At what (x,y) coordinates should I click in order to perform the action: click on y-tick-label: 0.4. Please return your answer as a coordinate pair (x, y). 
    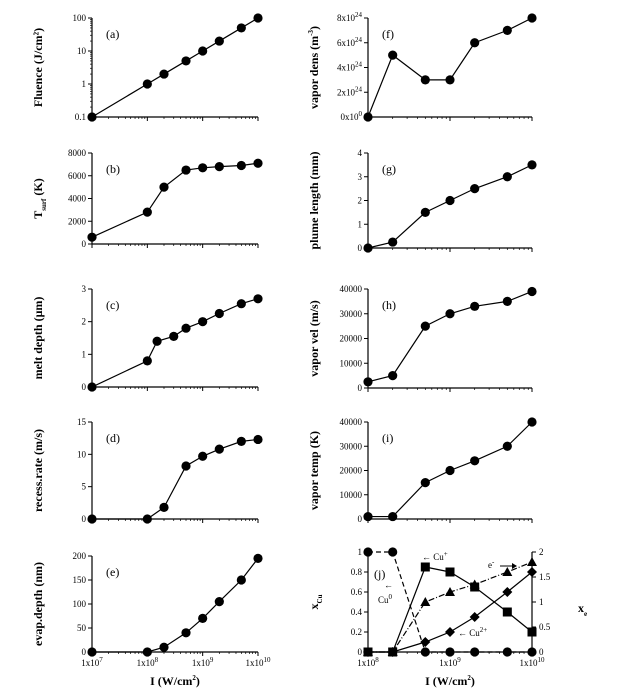
    Looking at the image, I should click on (357, 612).